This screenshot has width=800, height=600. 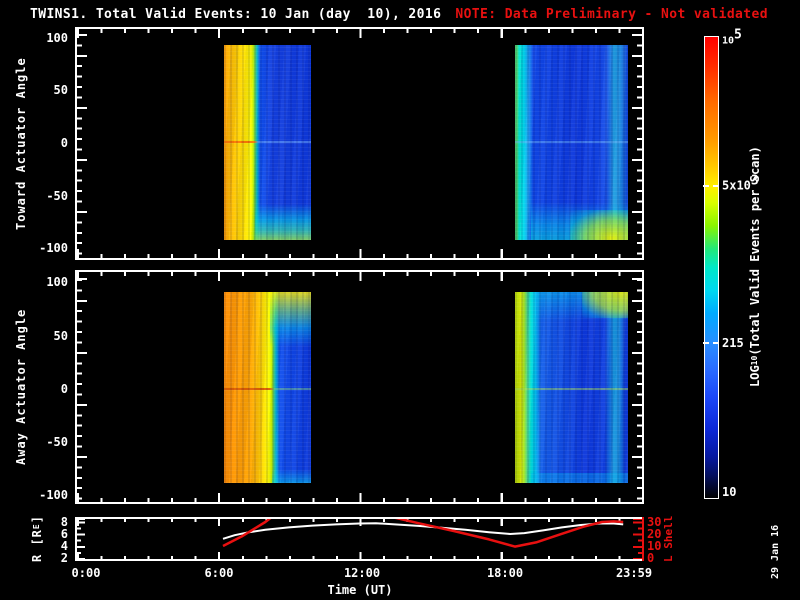 What do you see at coordinates (219, 573) in the screenshot?
I see `x-tick-label: 6:00` at bounding box center [219, 573].